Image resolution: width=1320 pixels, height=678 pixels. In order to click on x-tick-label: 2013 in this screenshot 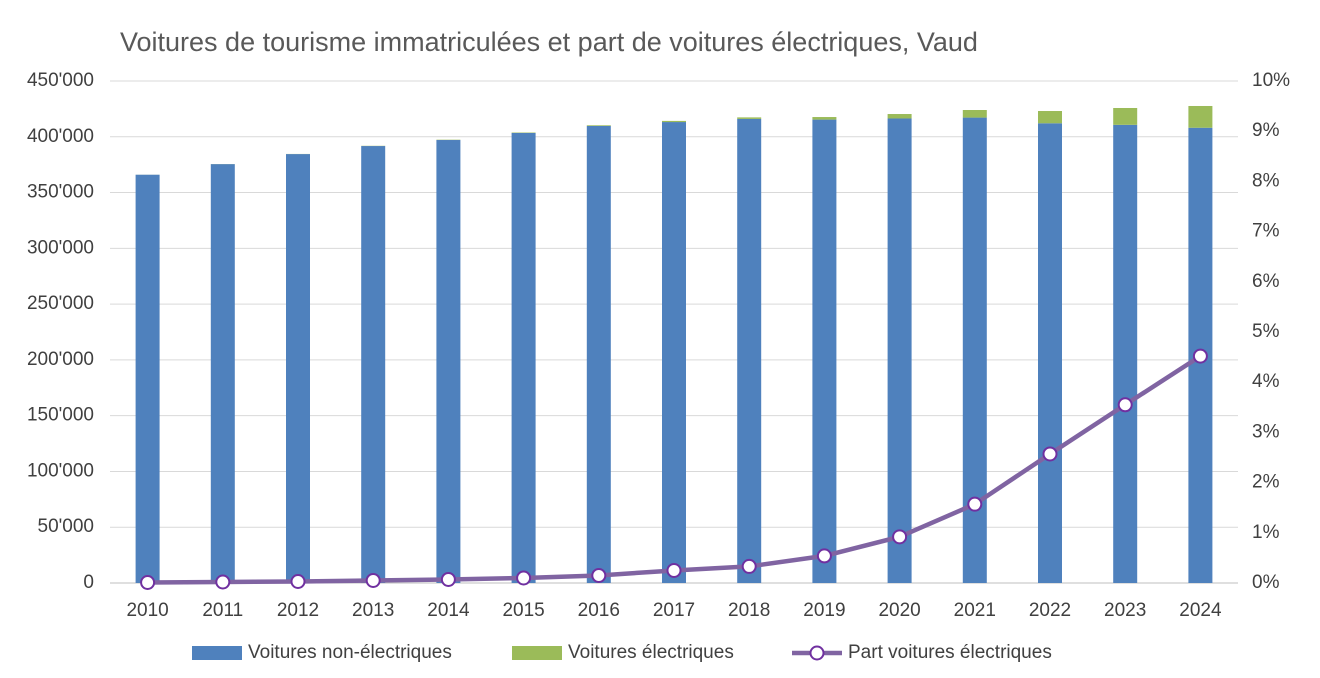, I will do `click(373, 610)`.